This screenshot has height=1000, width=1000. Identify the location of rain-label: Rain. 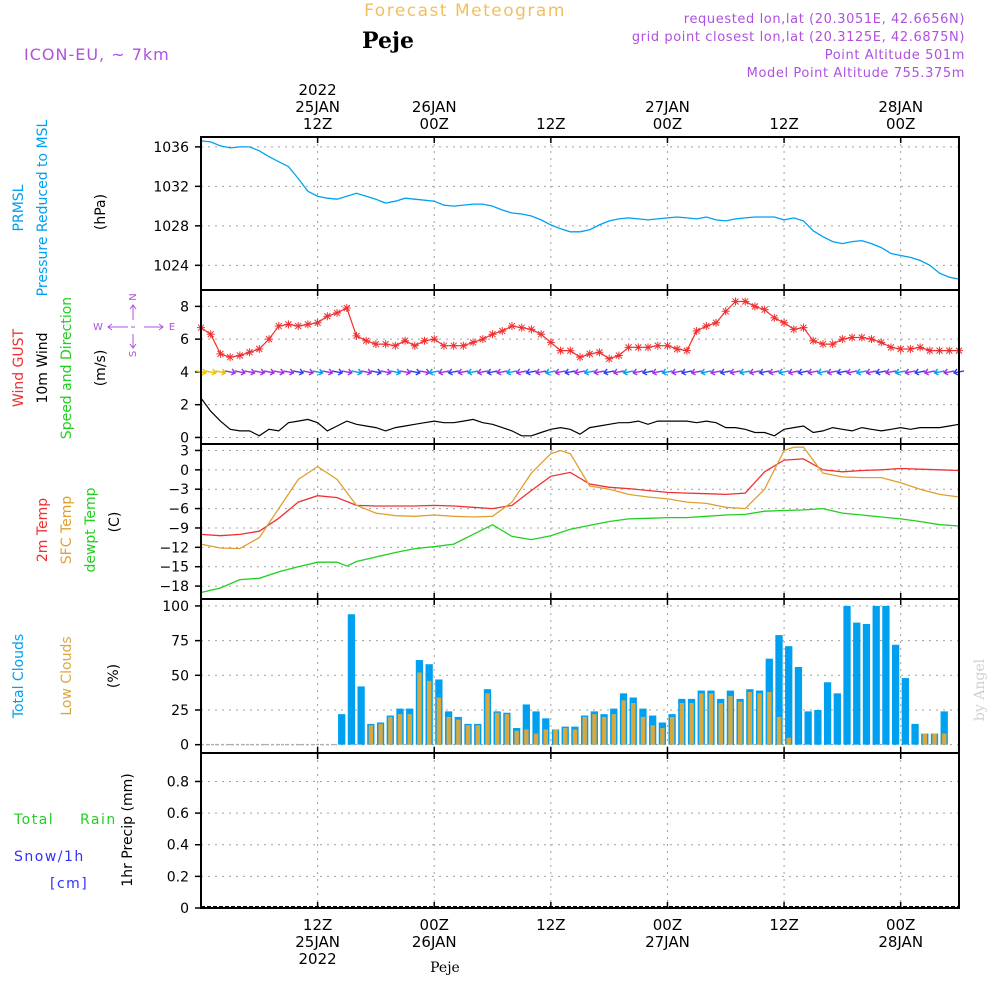
(98, 820).